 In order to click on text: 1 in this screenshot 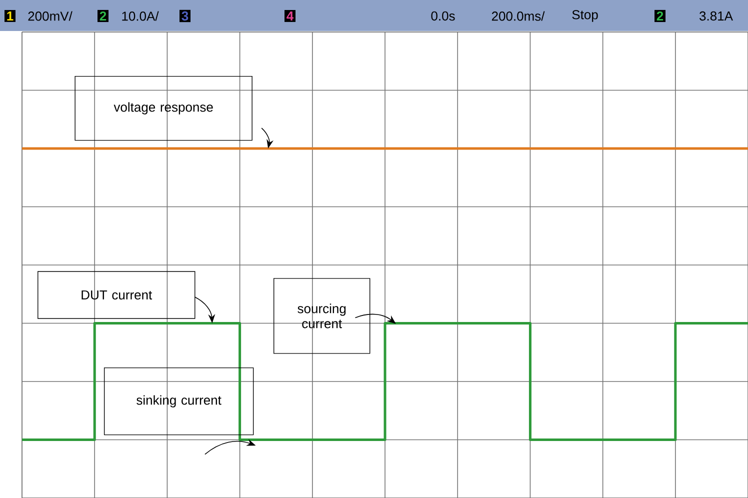, I will do `click(10, 16)`.